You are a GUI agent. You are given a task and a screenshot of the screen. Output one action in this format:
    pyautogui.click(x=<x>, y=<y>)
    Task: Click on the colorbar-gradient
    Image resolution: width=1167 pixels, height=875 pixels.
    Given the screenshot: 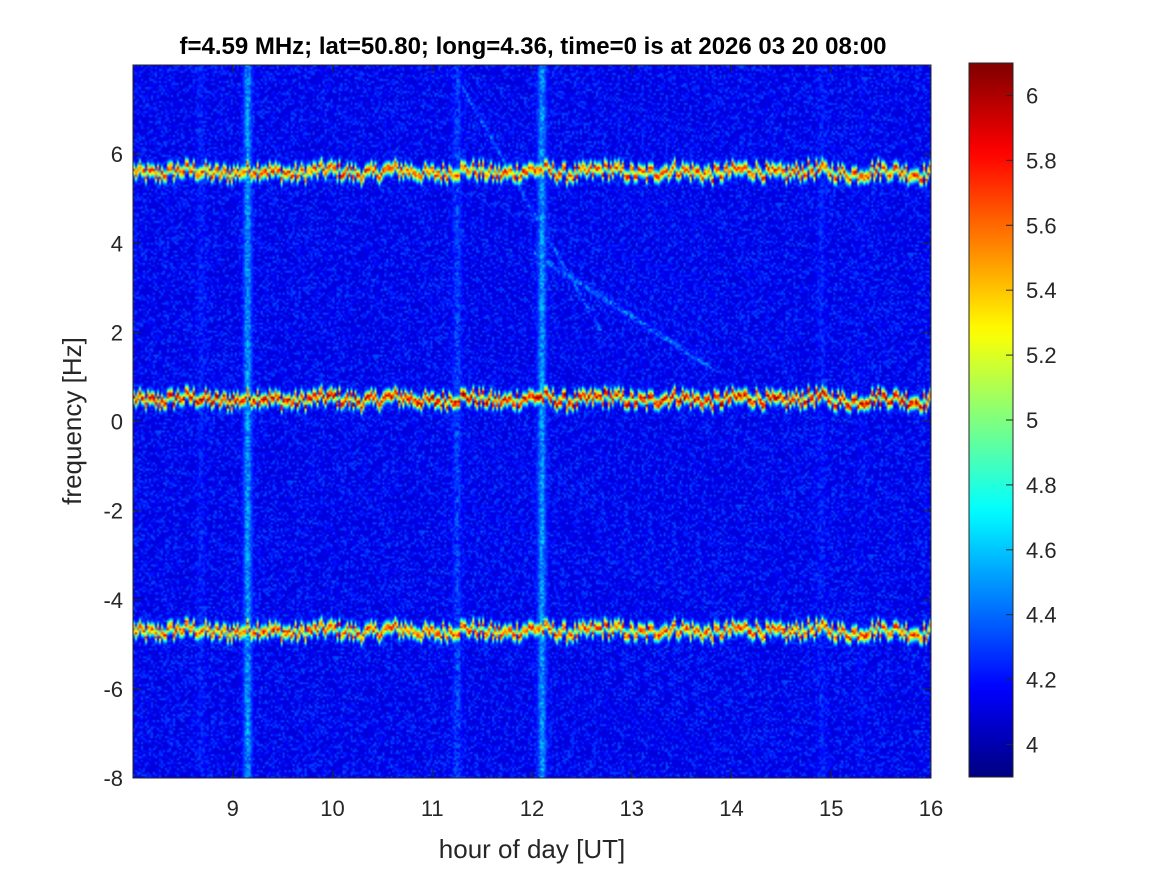 What is the action you would take?
    pyautogui.click(x=991, y=420)
    